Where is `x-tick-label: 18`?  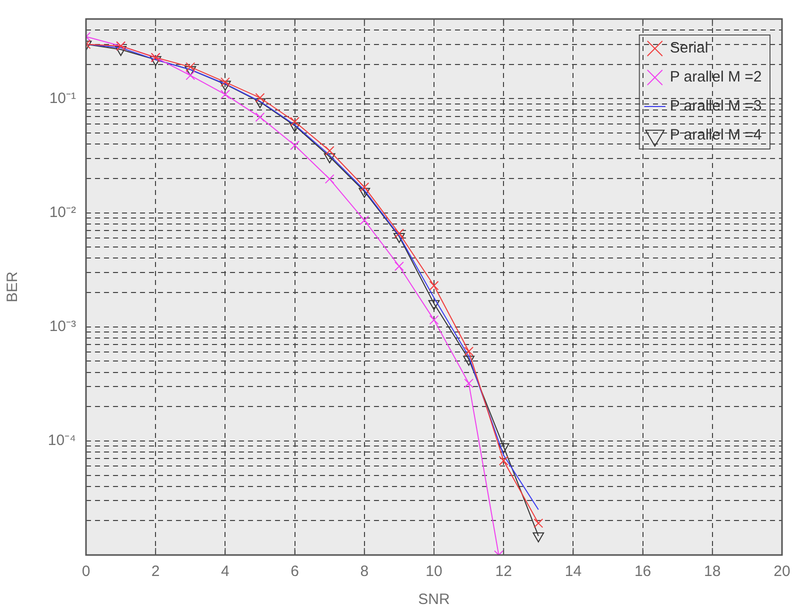
x-tick-label: 18 is located at coordinates (712, 571).